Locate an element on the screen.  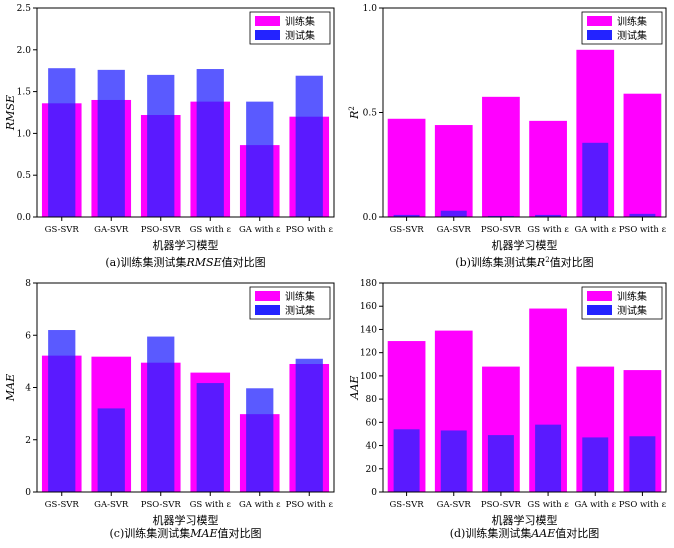
chart-caption: (c)训练集测试集MAE值对比图 is located at coordinates (186, 533).